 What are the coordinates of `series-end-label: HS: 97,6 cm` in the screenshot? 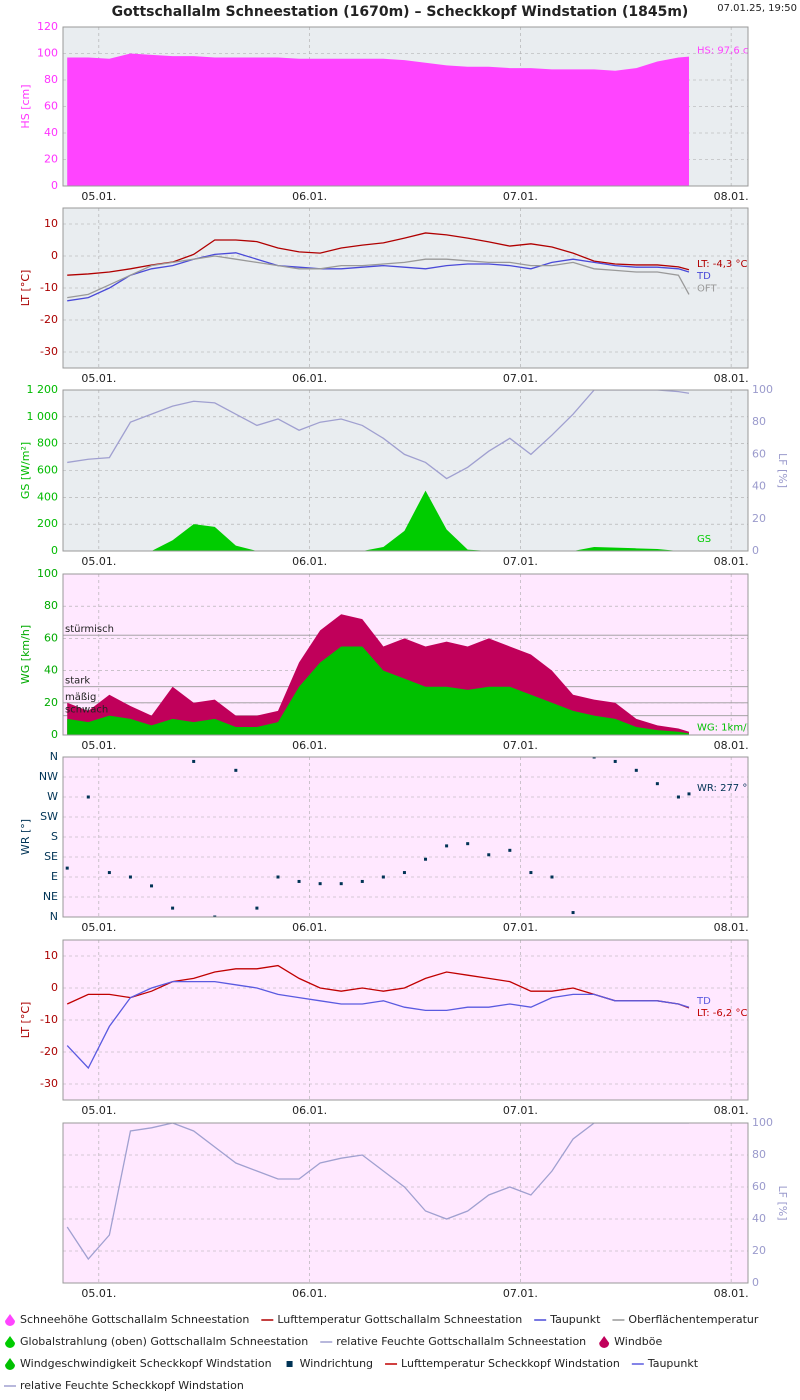 It's located at (727, 51).